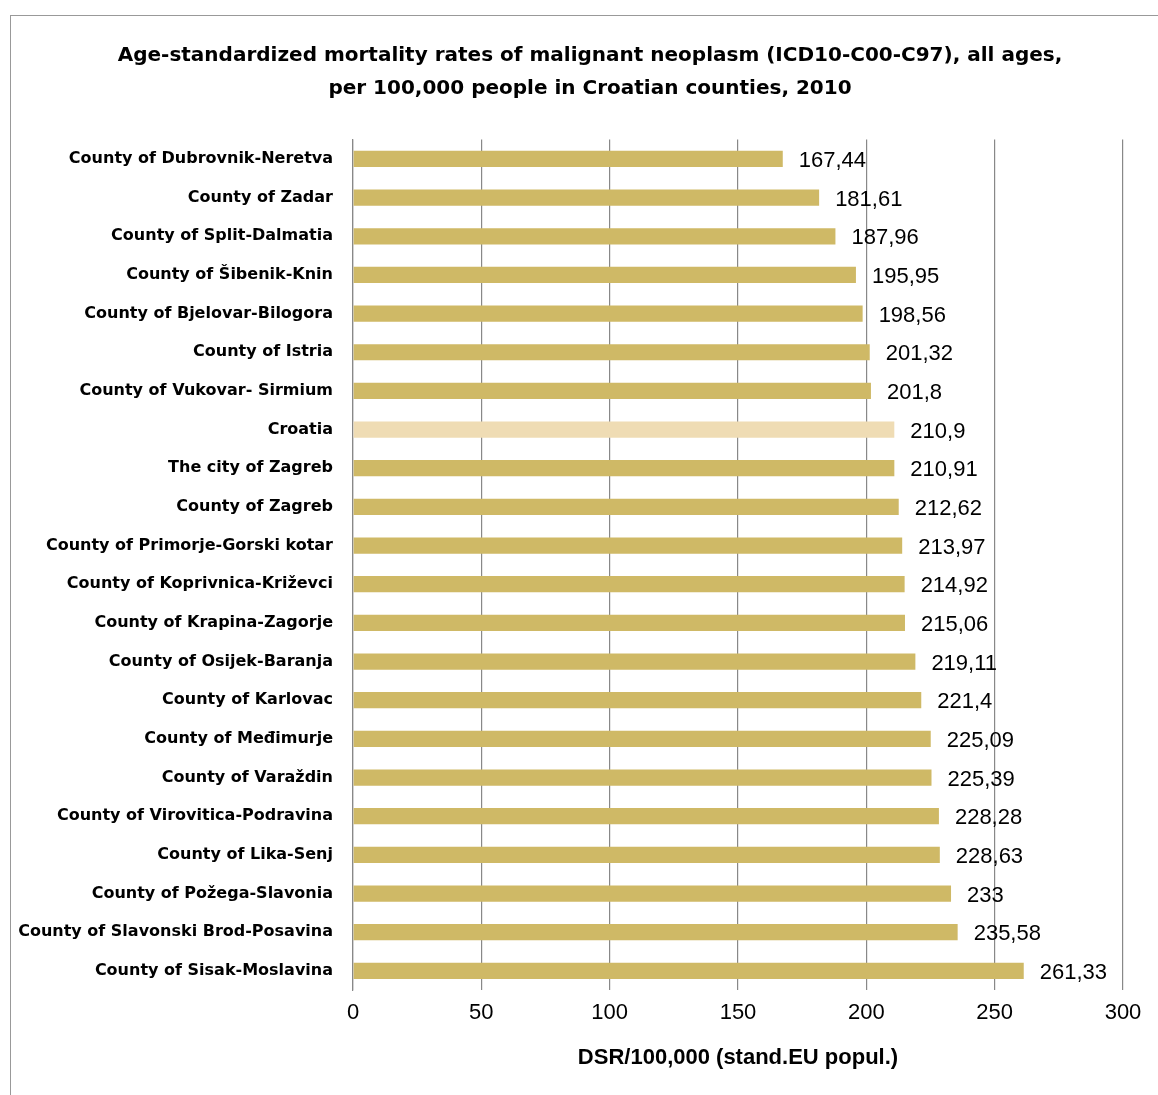 This screenshot has height=1095, width=1158. What do you see at coordinates (212, 892) in the screenshot?
I see `y-tick-label: County of Požega-Slavonia` at bounding box center [212, 892].